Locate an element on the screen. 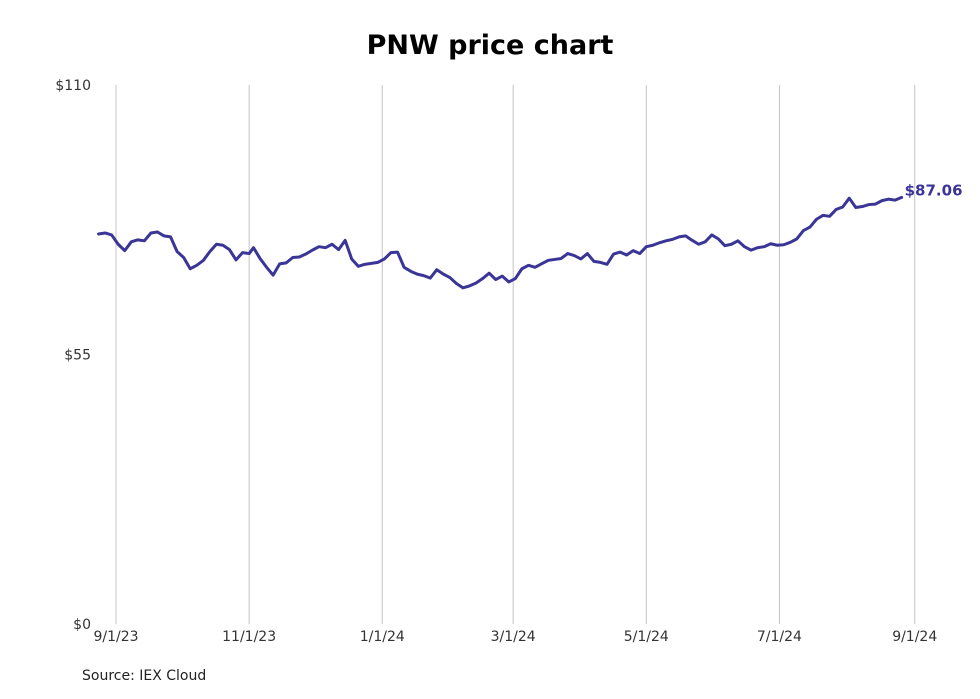 Image resolution: width=980 pixels, height=699 pixels. source-note: Source: IEX Cloud is located at coordinates (144, 676).